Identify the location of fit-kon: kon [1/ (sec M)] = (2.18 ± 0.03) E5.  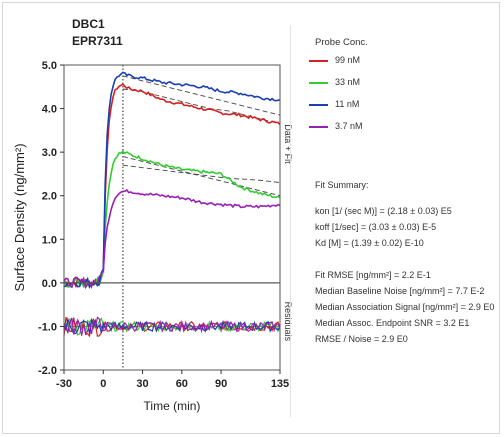
(383, 211).